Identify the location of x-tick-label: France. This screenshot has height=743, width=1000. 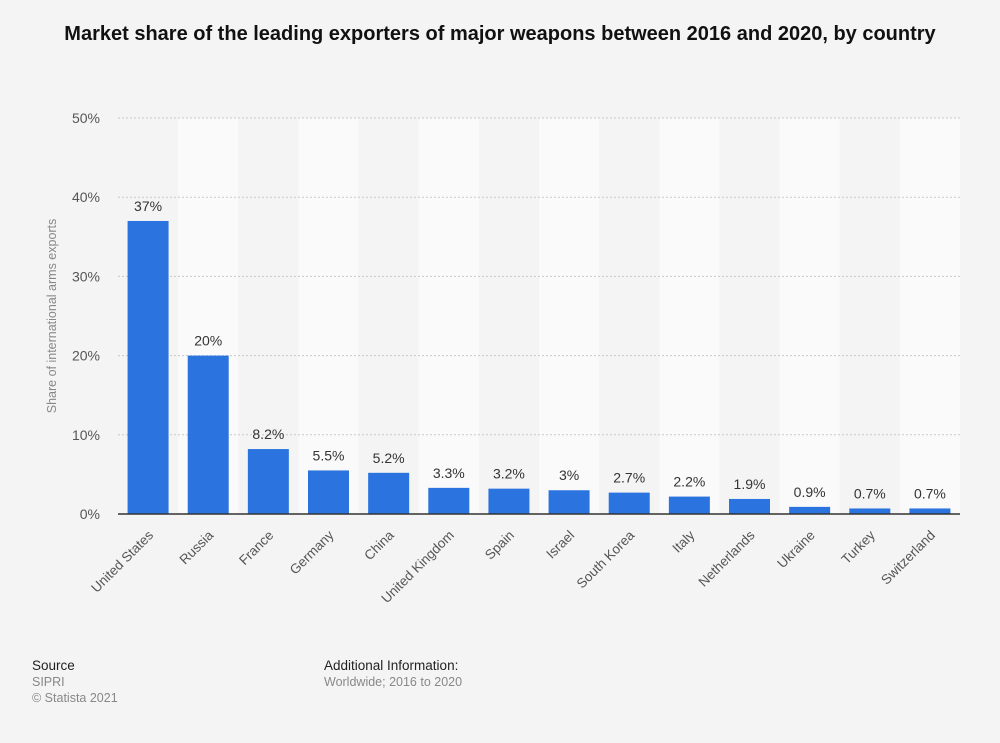
(256, 548).